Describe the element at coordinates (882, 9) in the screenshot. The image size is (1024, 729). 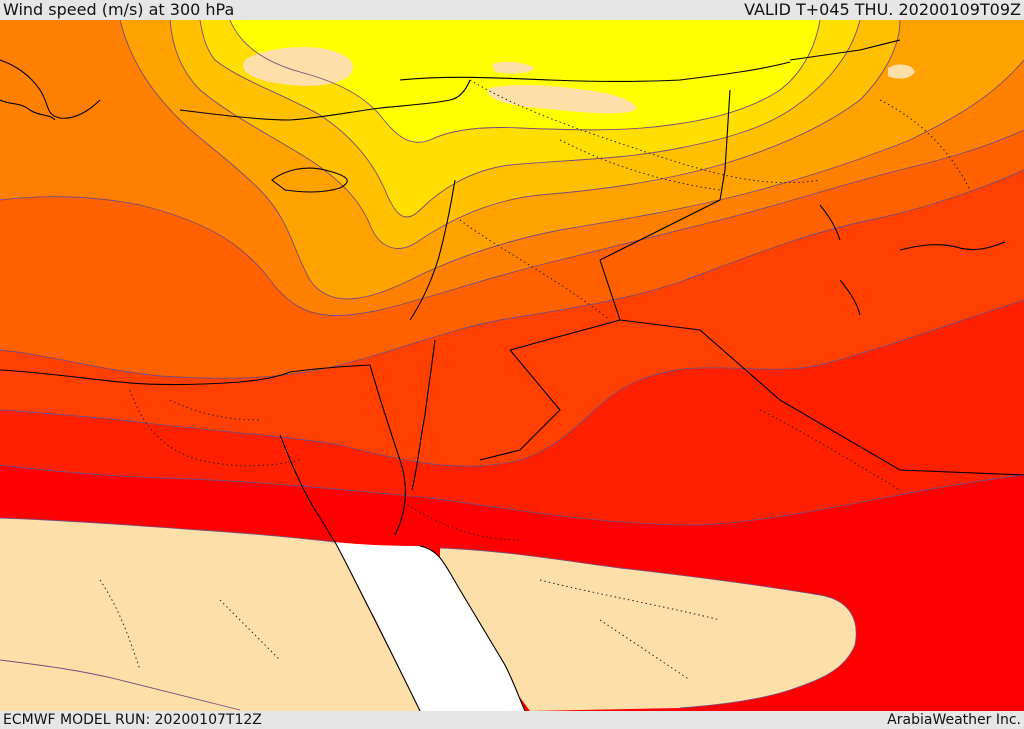
I see `valid-time: VALID T+045 THU. 20200109T09Z` at that location.